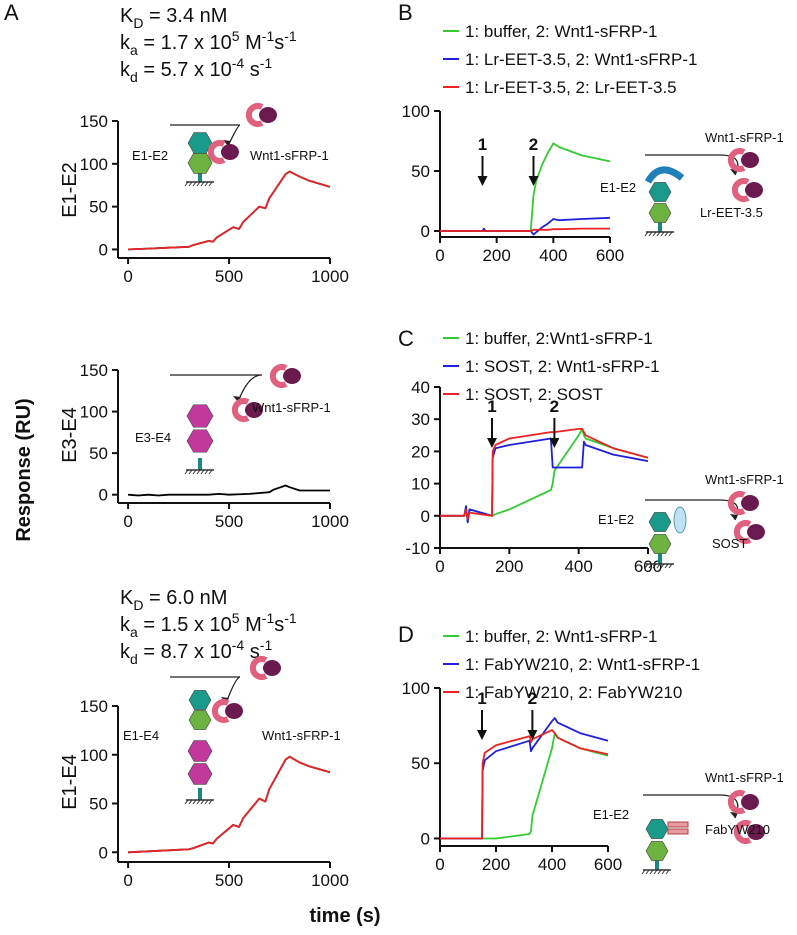 The image size is (797, 935). I want to click on annotation-part: = 3.4 nM, so click(185, 16).